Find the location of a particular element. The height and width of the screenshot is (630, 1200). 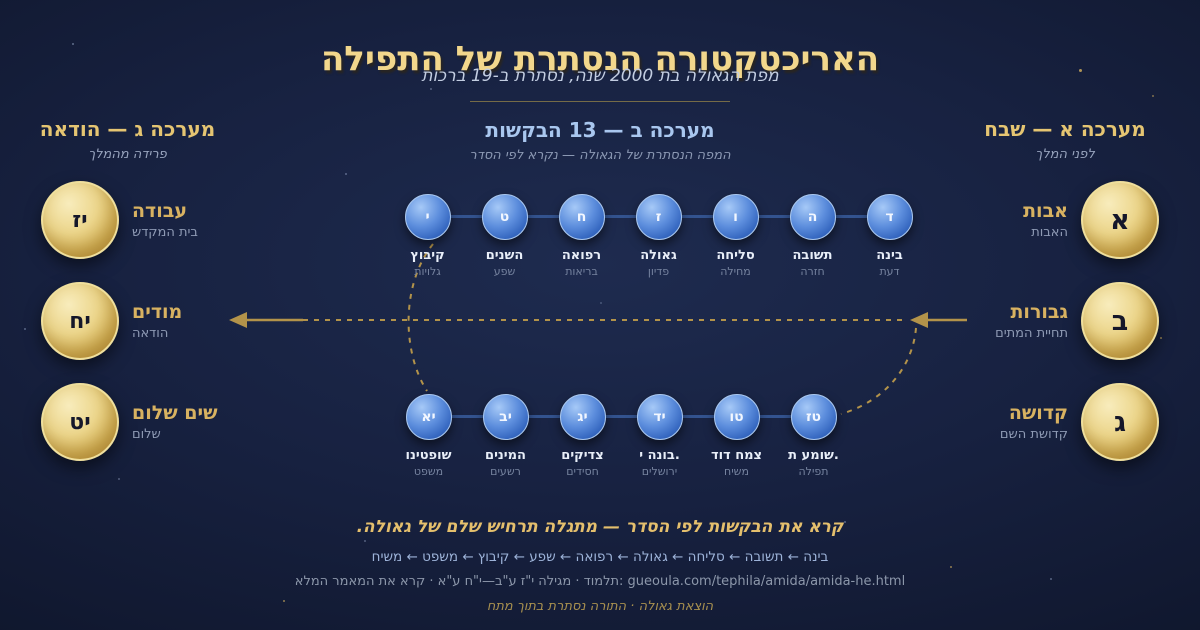

act-item: יט שים שלום שלום is located at coordinates (193, 422).